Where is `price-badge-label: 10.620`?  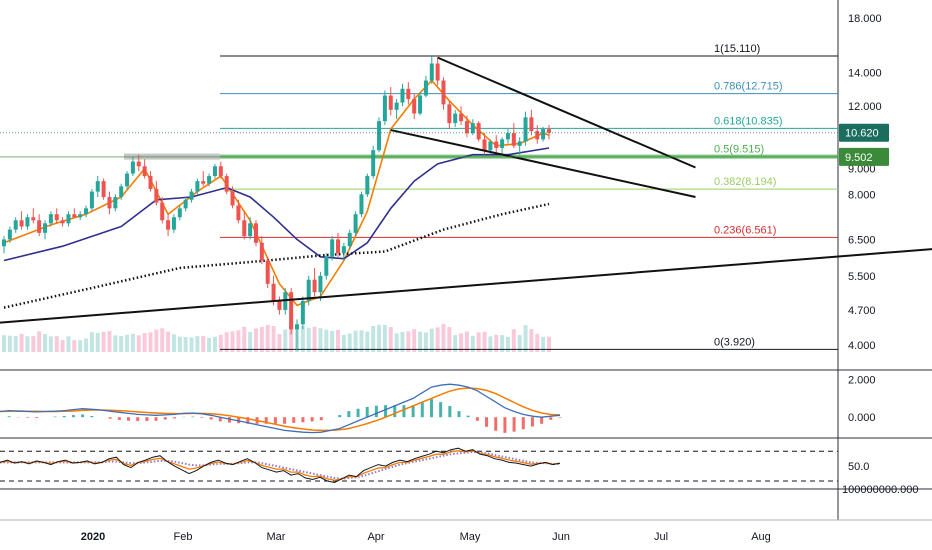
price-badge-label: 10.620 is located at coordinates (862, 134).